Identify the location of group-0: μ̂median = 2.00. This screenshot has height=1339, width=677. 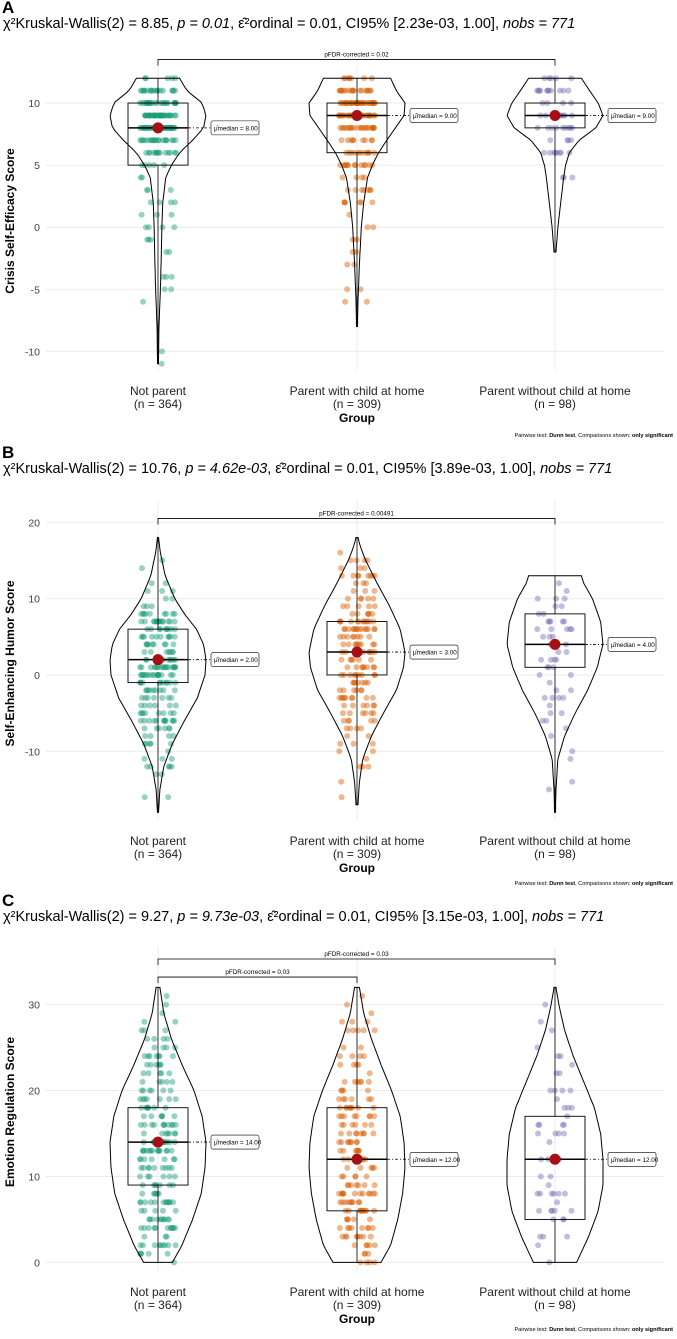
(184, 675).